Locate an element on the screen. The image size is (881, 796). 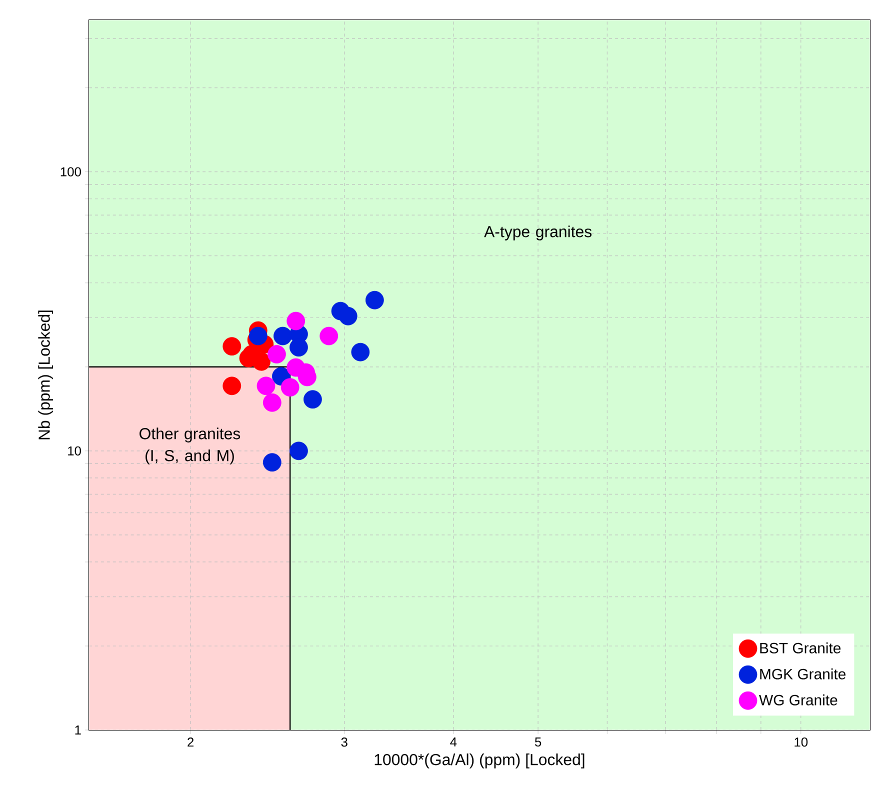
x-tick-label: 5 is located at coordinates (538, 742).